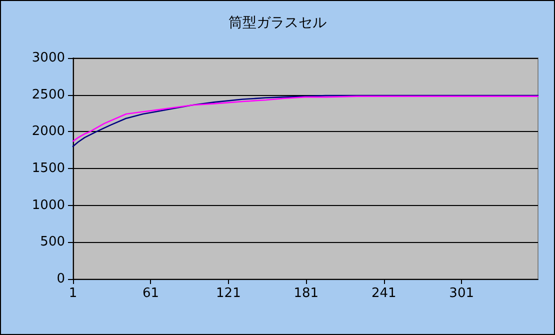 The image size is (555, 335). I want to click on y-tick-label: 2000, so click(48, 132).